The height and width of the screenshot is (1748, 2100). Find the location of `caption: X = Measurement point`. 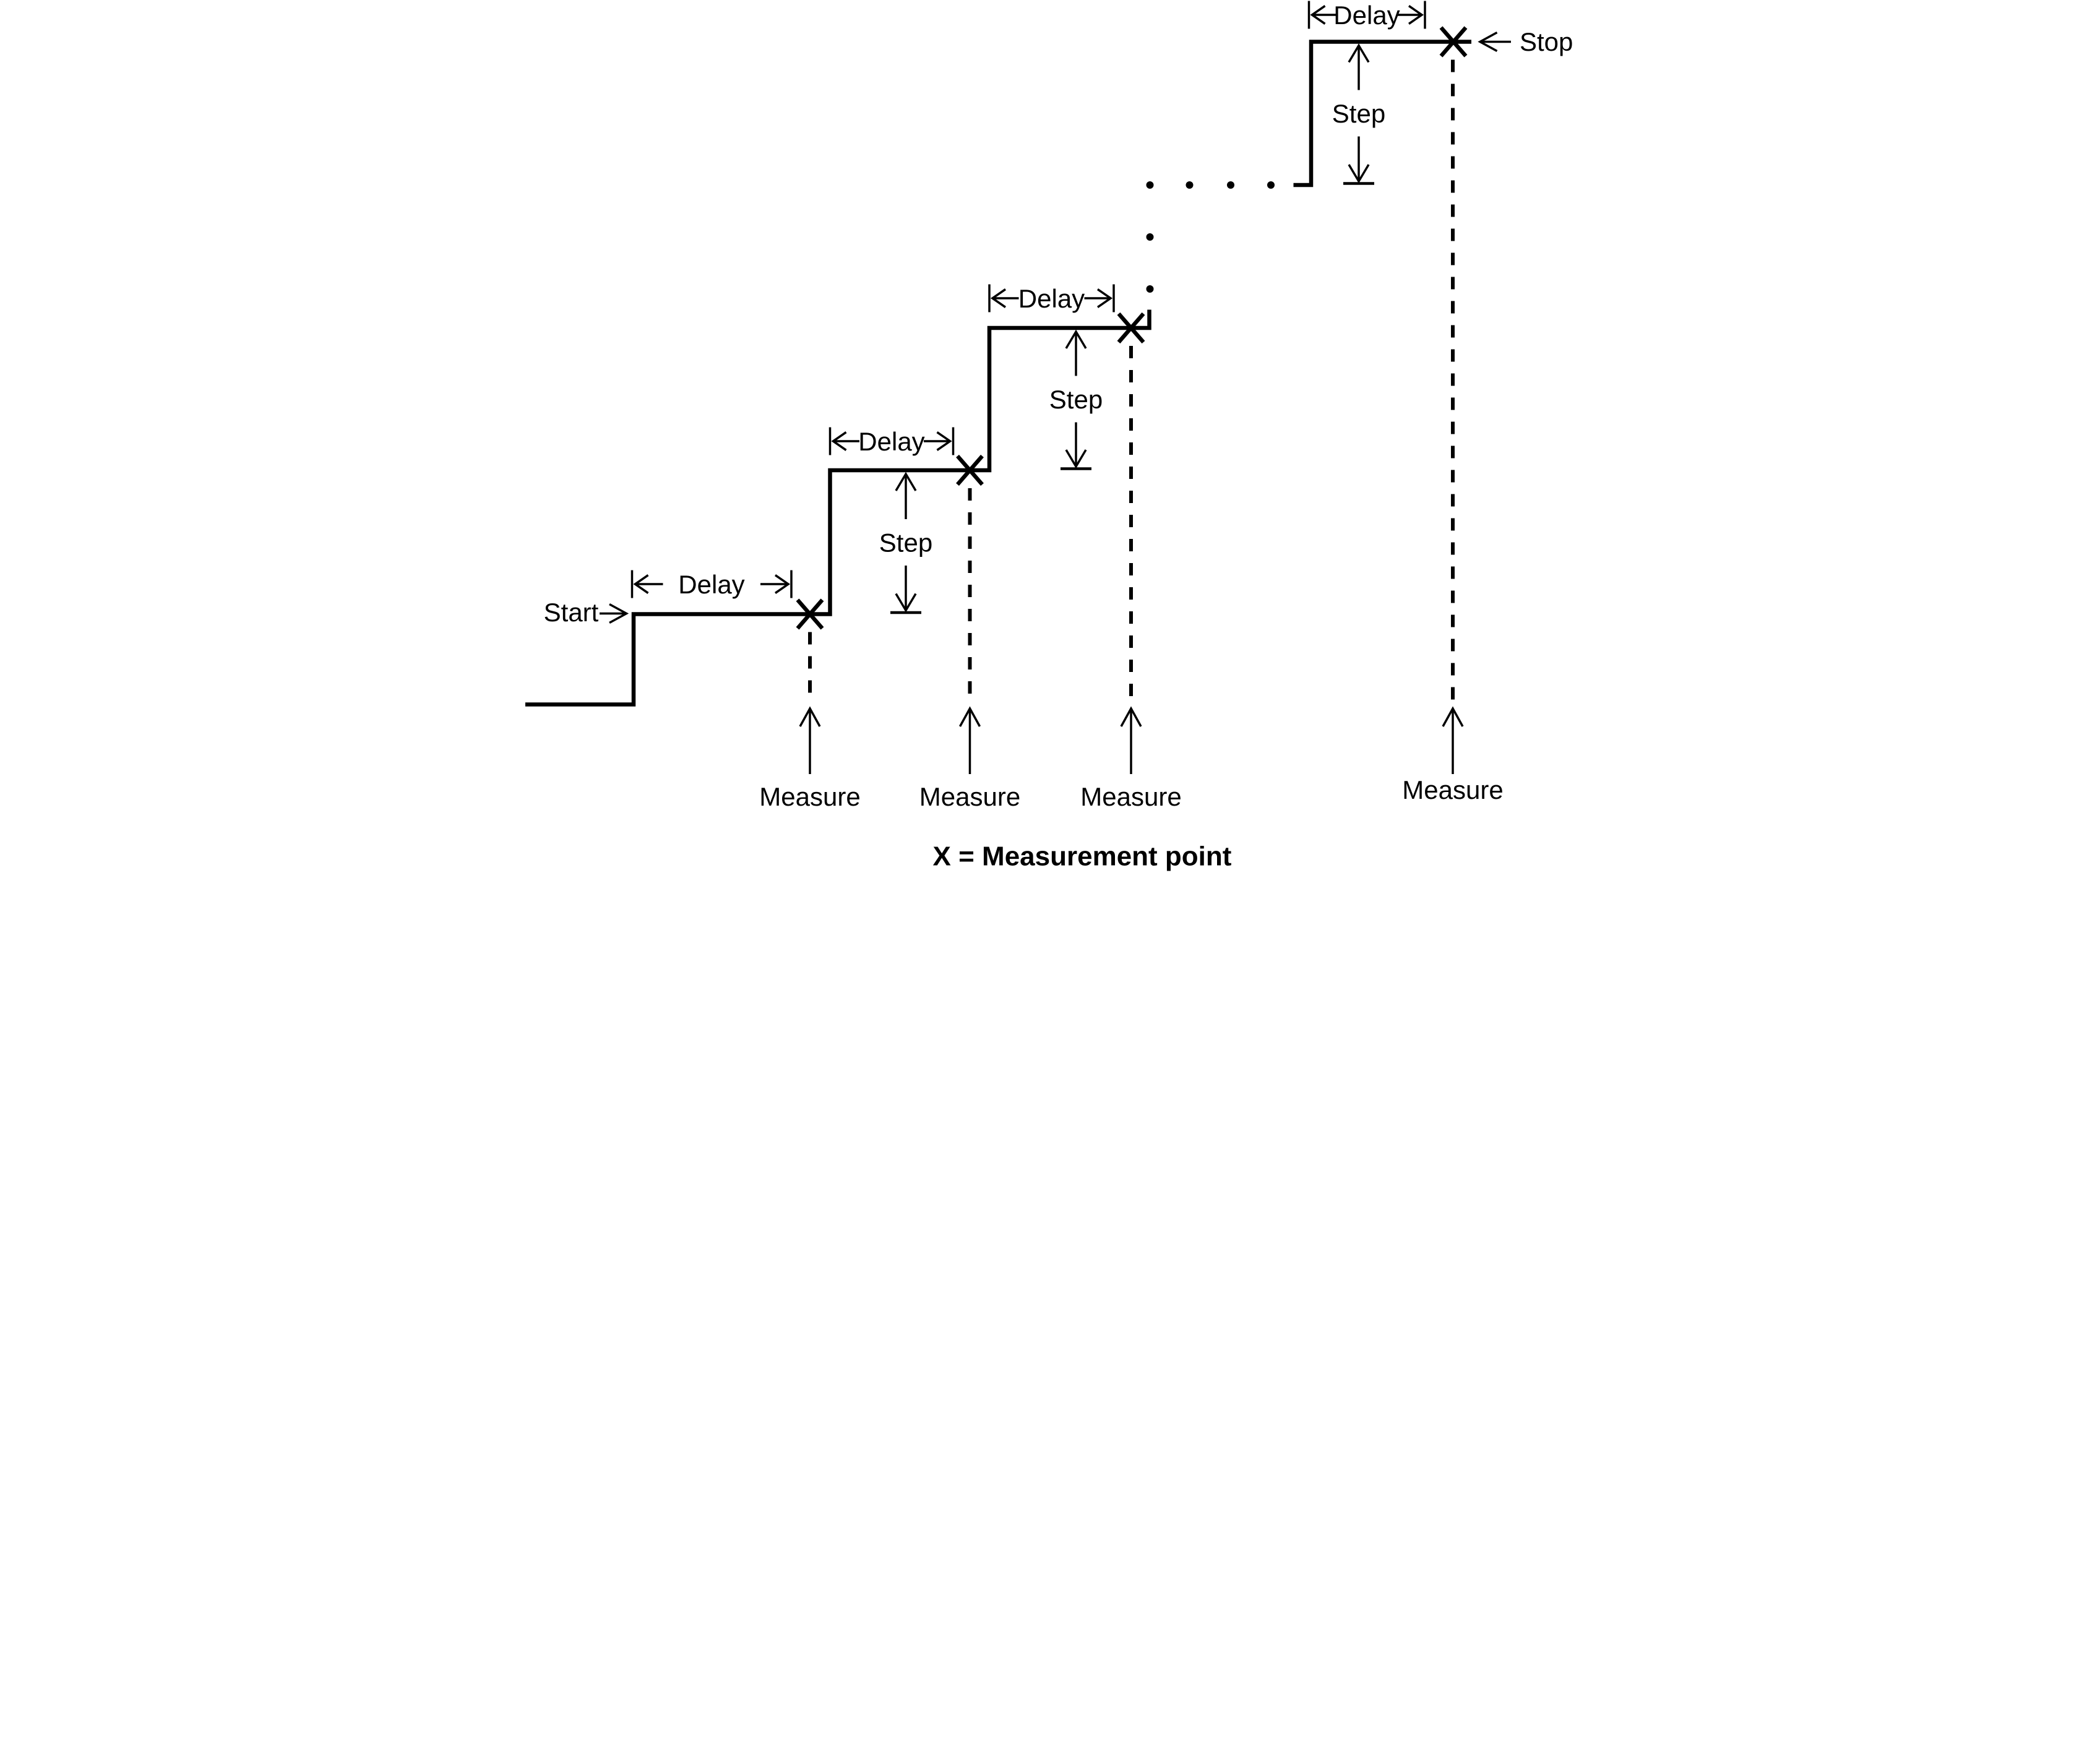

caption: X = Measurement point is located at coordinates (1081, 857).